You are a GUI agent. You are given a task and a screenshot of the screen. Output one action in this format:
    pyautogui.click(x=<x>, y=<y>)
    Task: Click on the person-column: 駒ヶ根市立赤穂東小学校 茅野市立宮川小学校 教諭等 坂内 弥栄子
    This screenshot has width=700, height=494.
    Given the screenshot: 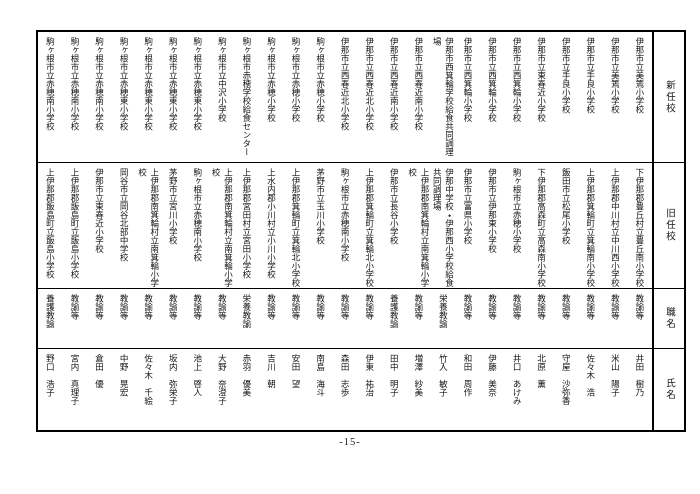 What is the action you would take?
    pyautogui.click(x=173, y=231)
    